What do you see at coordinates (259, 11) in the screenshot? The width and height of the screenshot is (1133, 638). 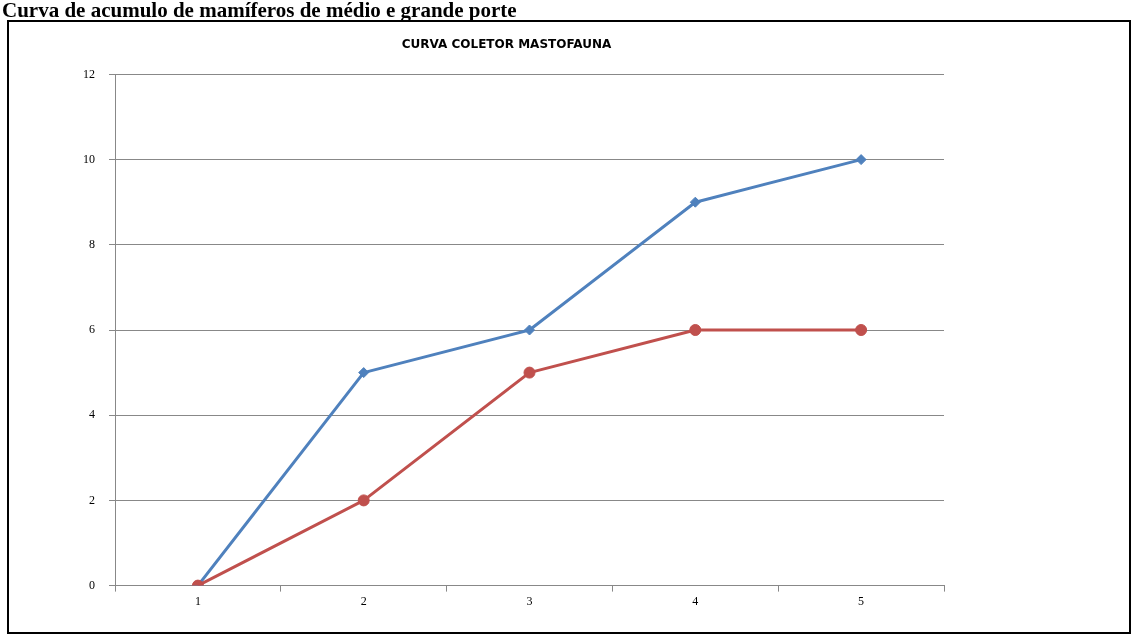 I see `text: Curva de acumulo de mamíferos de médio e grande porte` at bounding box center [259, 11].